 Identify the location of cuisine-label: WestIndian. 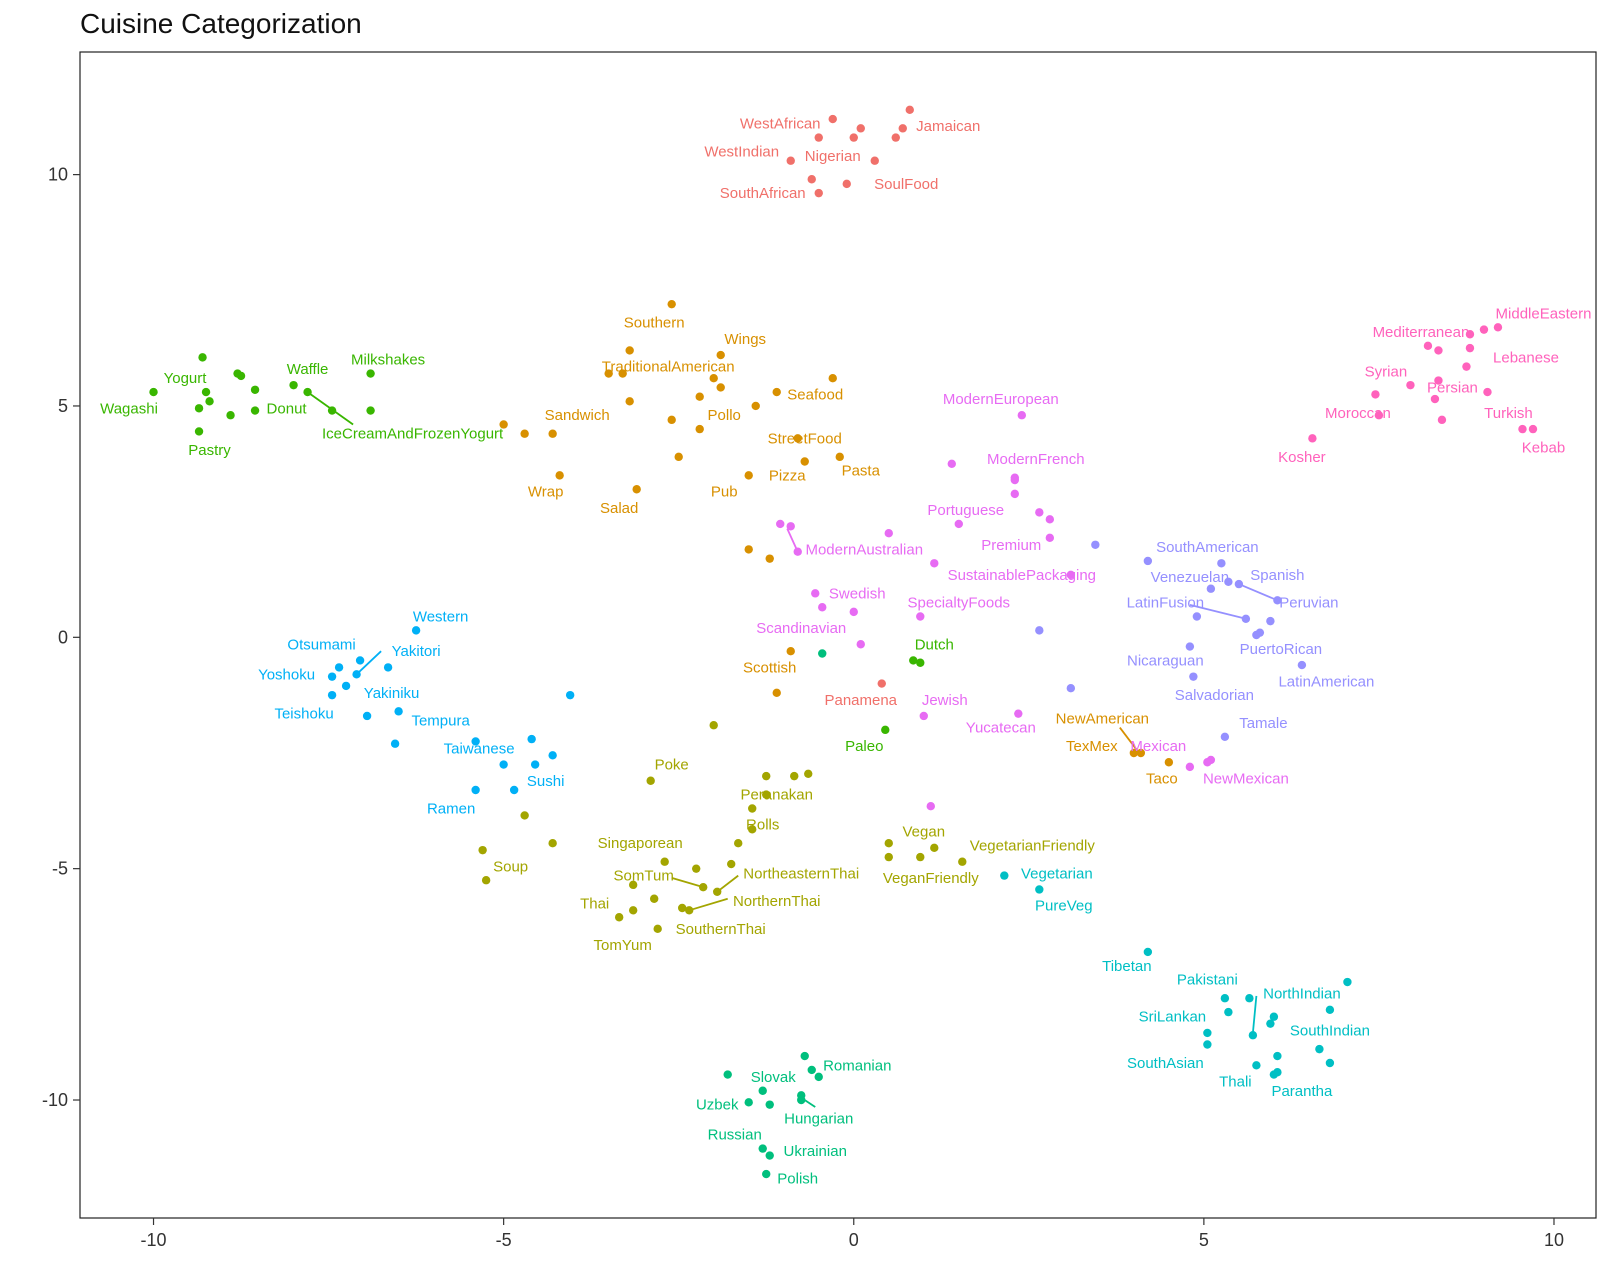
(741, 151).